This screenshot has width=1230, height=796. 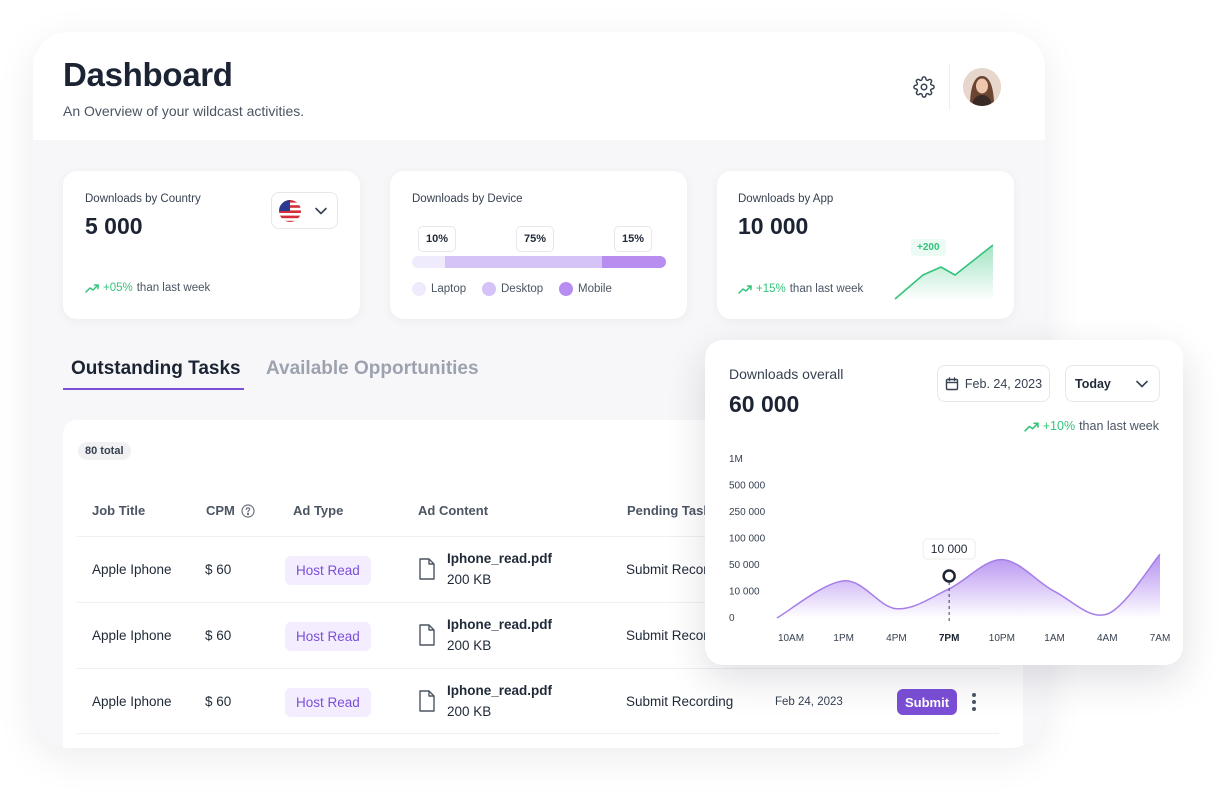 What do you see at coordinates (290, 210) in the screenshot?
I see `us-flag-icon` at bounding box center [290, 210].